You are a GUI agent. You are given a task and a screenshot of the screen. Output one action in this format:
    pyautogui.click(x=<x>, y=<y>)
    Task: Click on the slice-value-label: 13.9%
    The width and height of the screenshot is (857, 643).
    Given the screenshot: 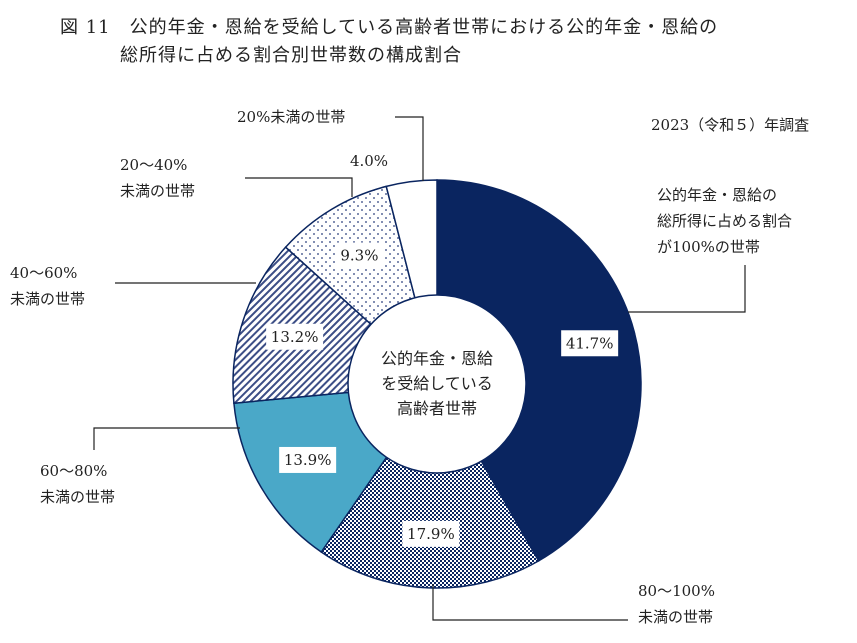 What is the action you would take?
    pyautogui.click(x=308, y=460)
    